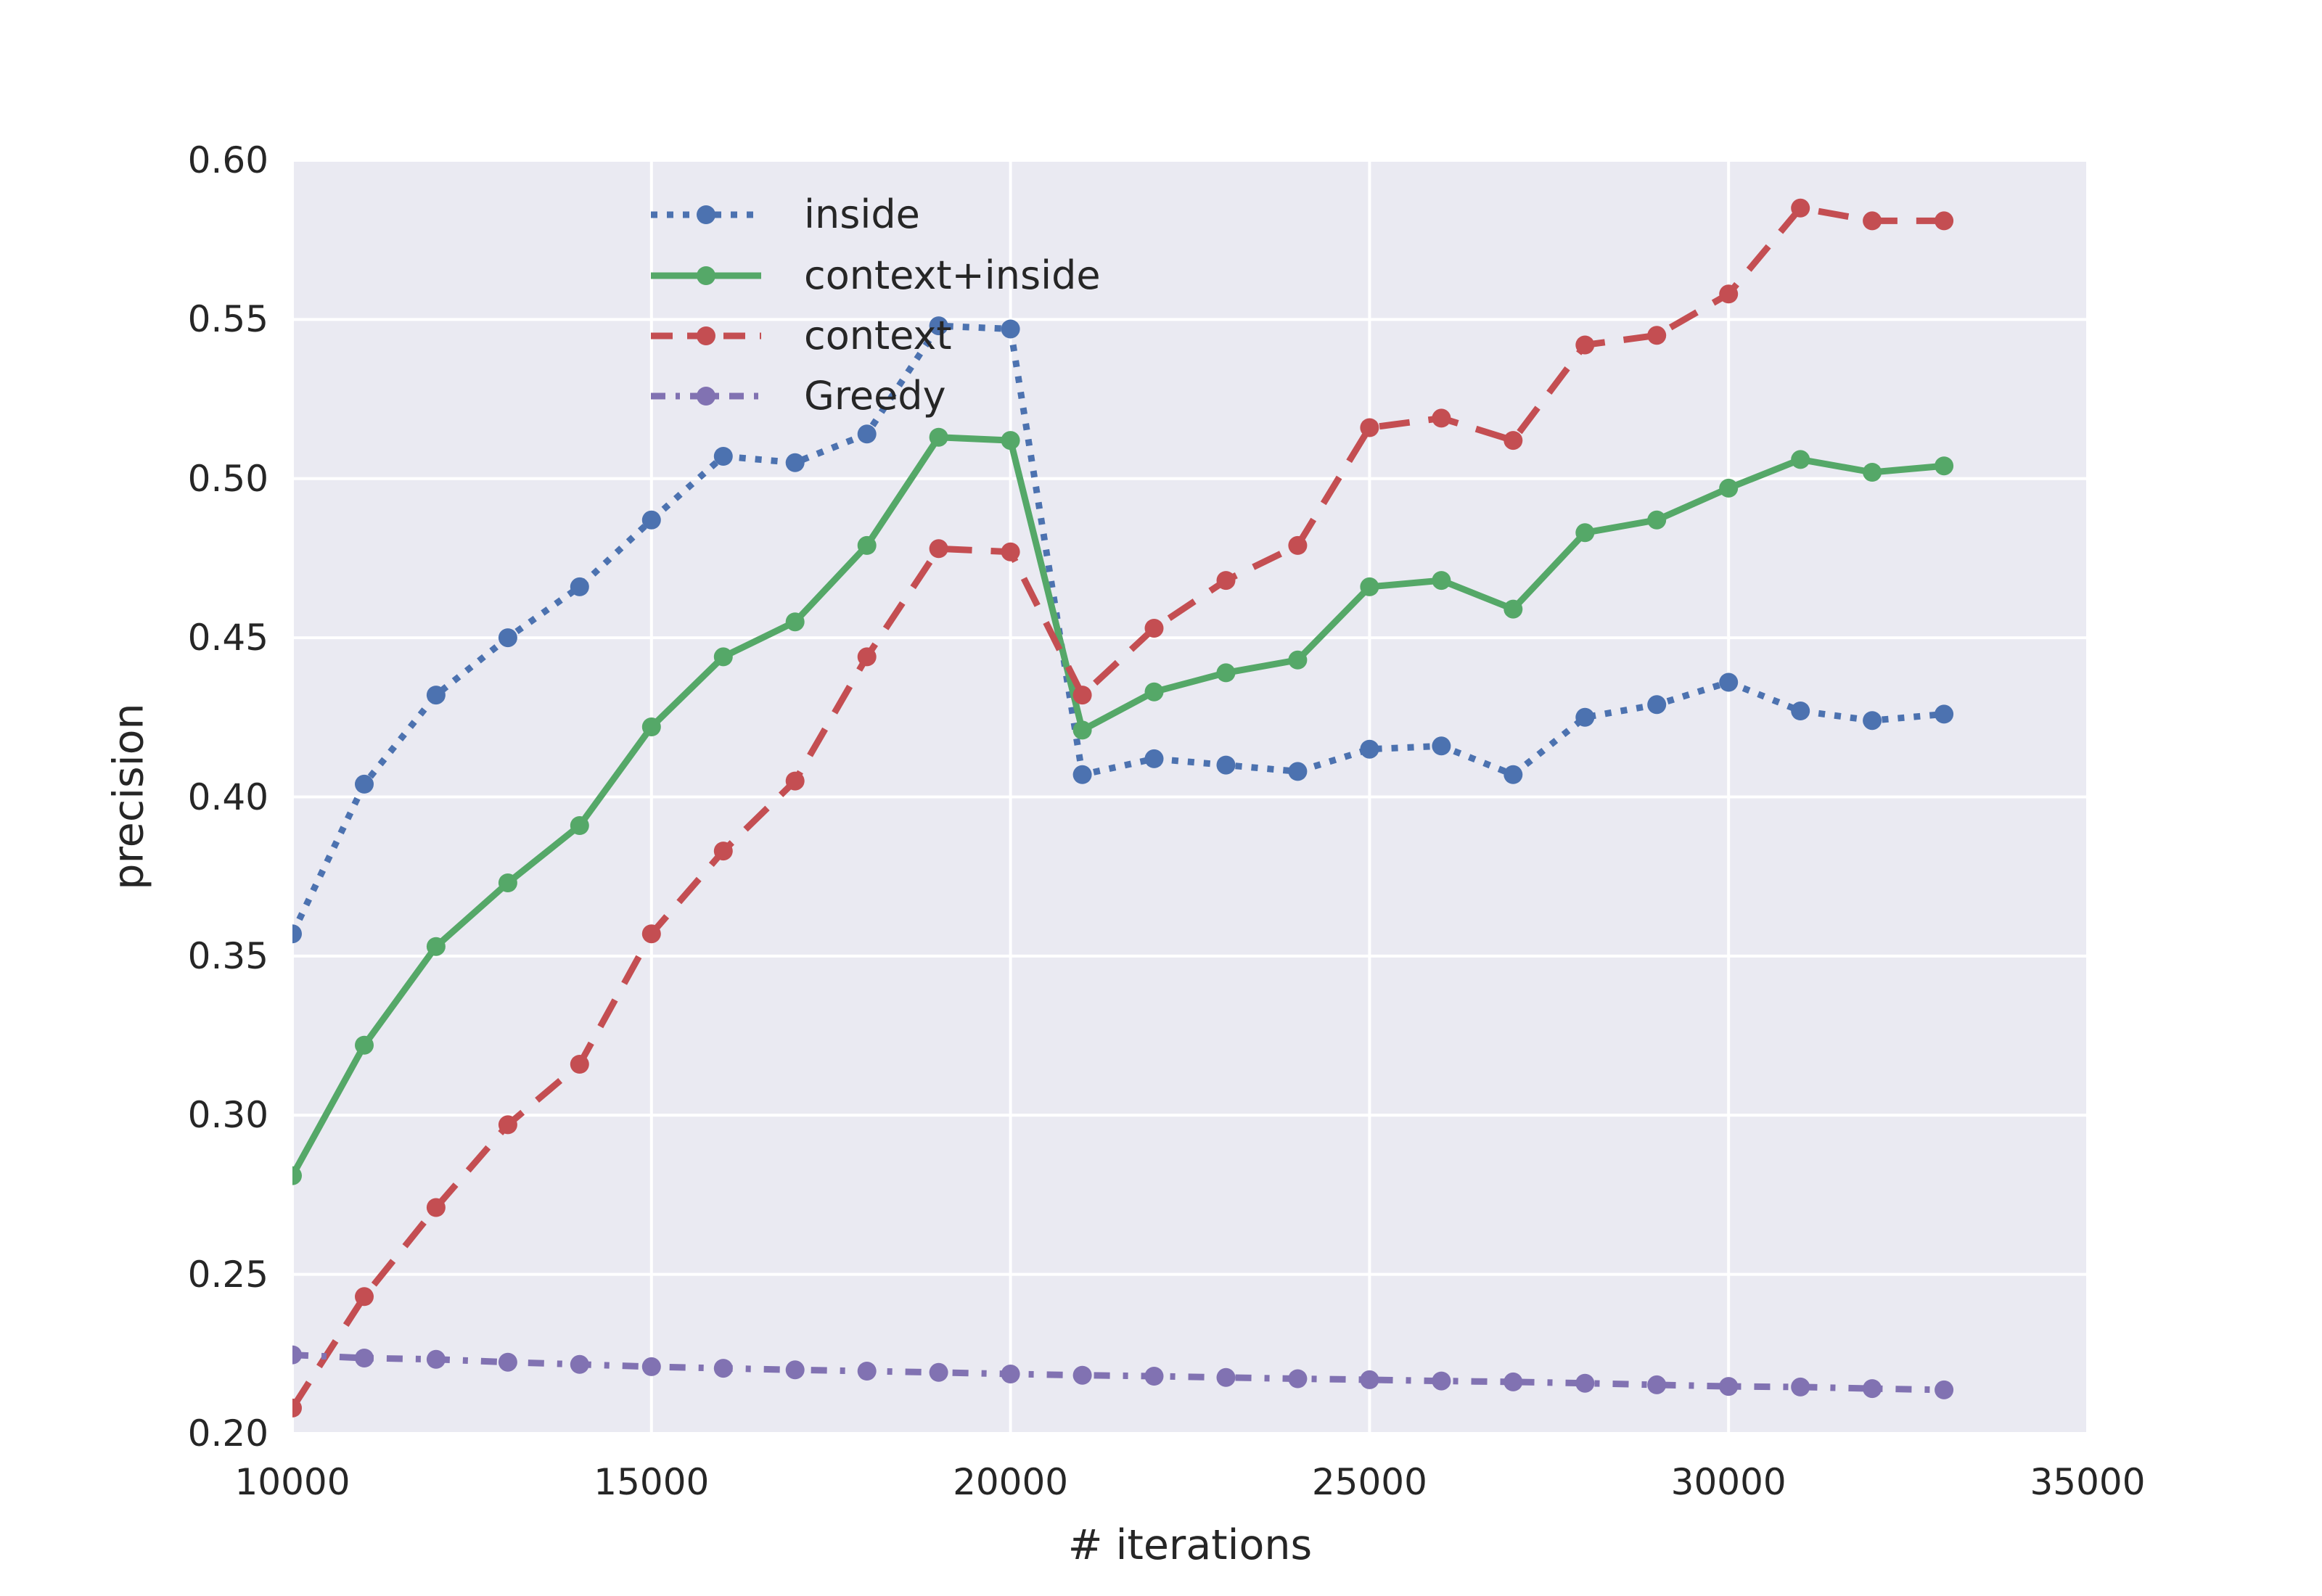 The height and width of the screenshot is (1596, 2322). I want to click on y-tick-label: 0.60, so click(227, 160).